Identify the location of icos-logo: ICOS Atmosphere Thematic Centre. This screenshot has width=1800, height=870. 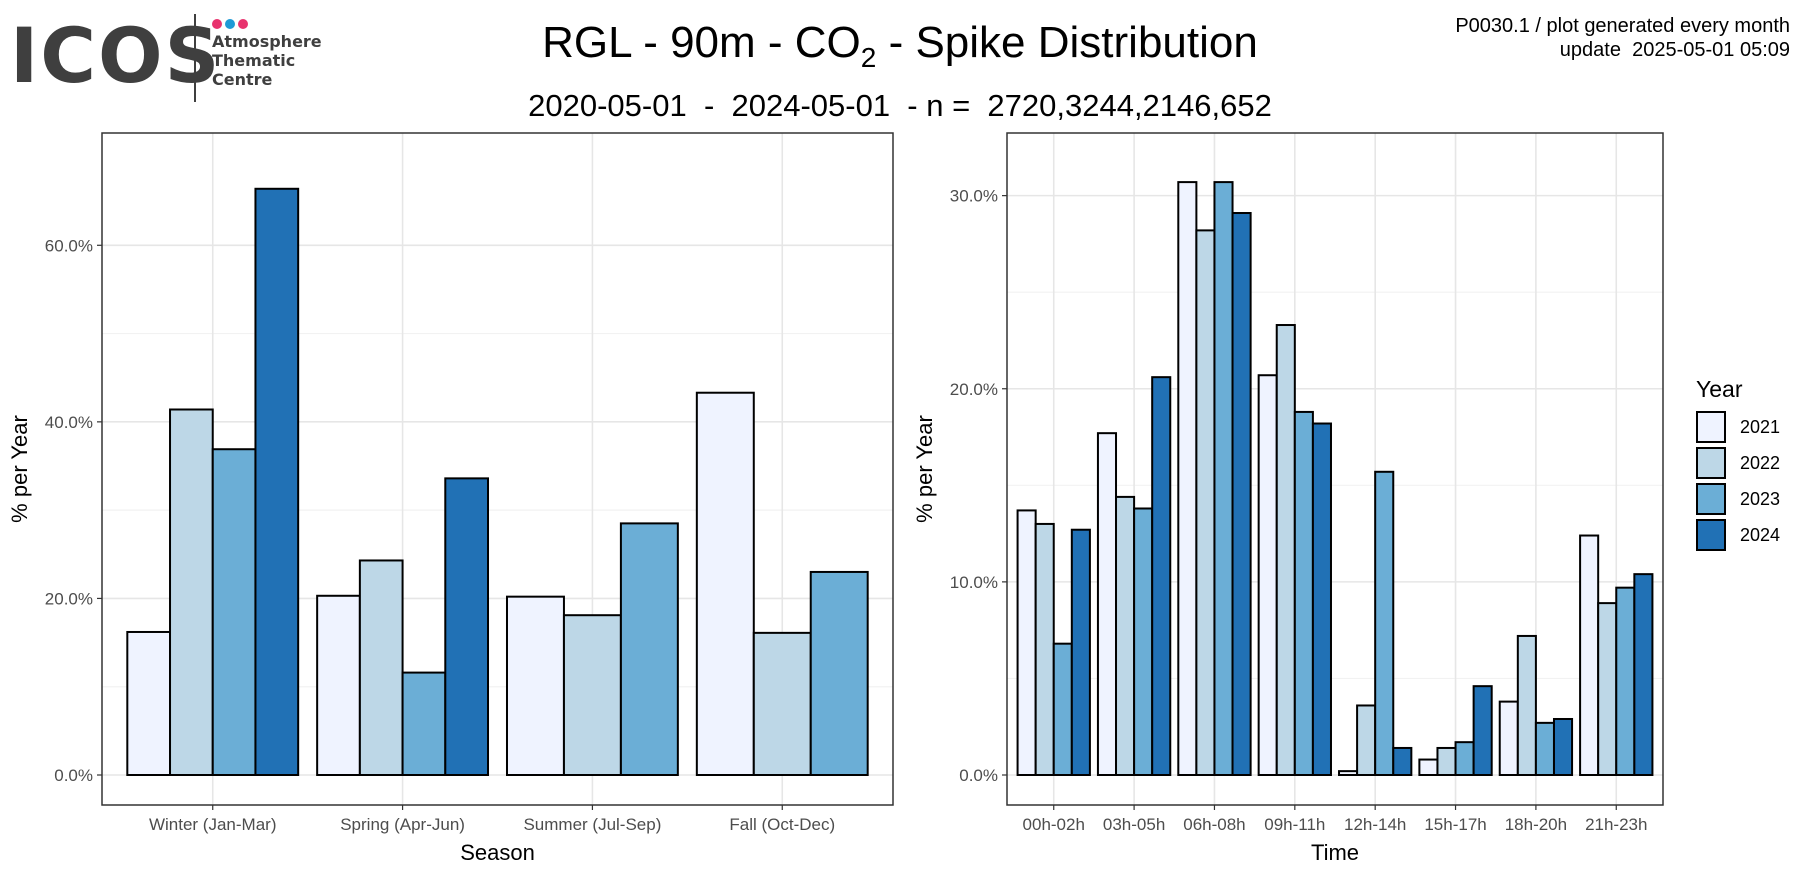
(170, 59).